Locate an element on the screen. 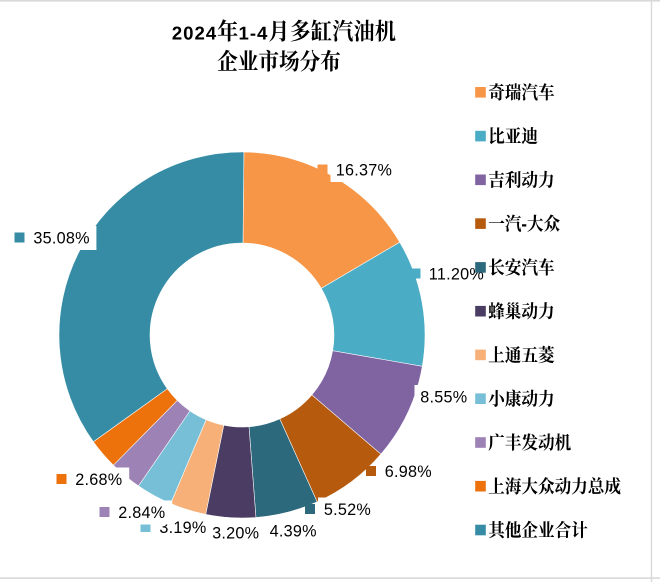 The width and height of the screenshot is (660, 587). svg-text: 2.84% is located at coordinates (141, 513).